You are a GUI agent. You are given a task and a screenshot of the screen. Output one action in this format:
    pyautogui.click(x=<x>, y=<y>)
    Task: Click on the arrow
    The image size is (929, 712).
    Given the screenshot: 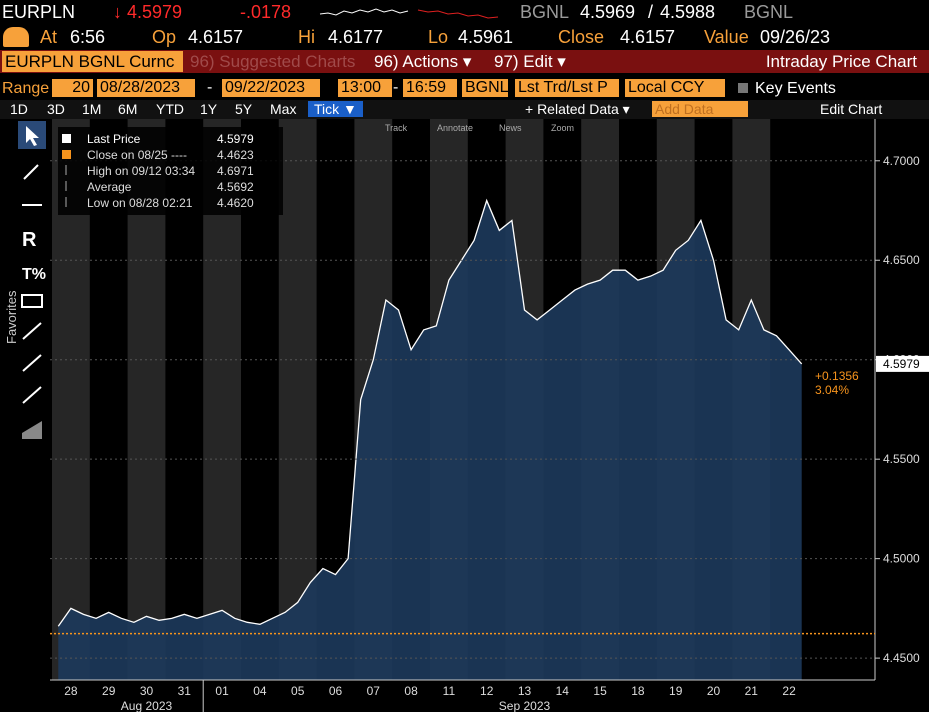 What is the action you would take?
    pyautogui.click(x=32, y=136)
    